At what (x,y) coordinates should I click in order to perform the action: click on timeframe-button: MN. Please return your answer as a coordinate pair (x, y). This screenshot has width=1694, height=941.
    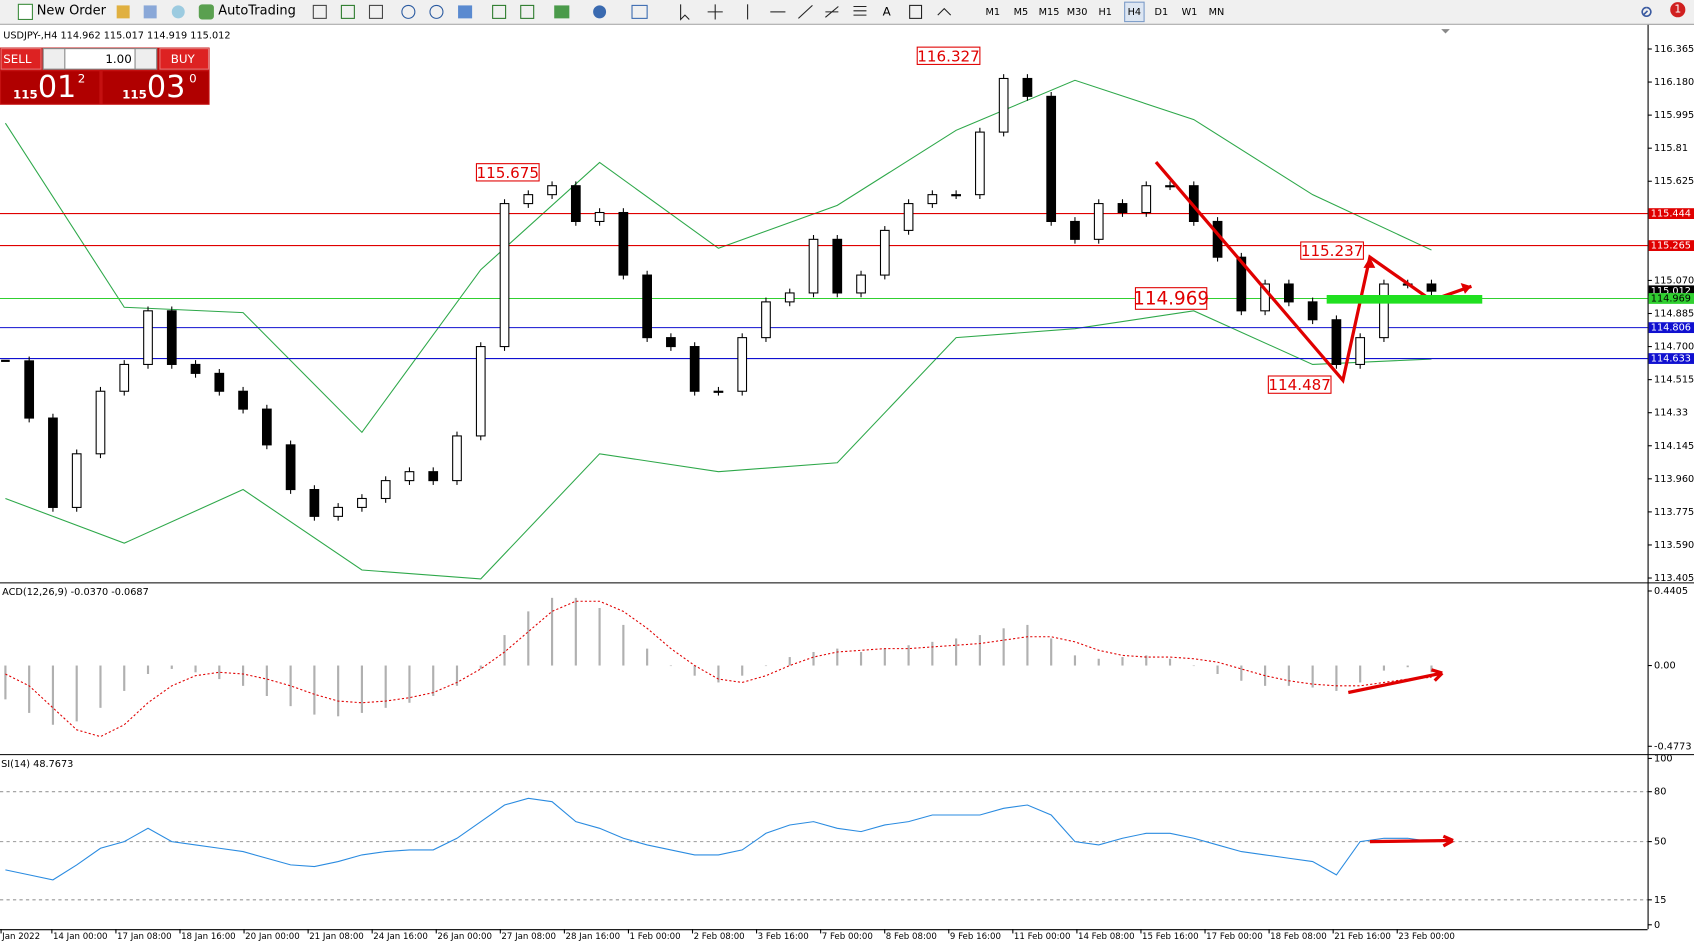
    Looking at the image, I should click on (1217, 12).